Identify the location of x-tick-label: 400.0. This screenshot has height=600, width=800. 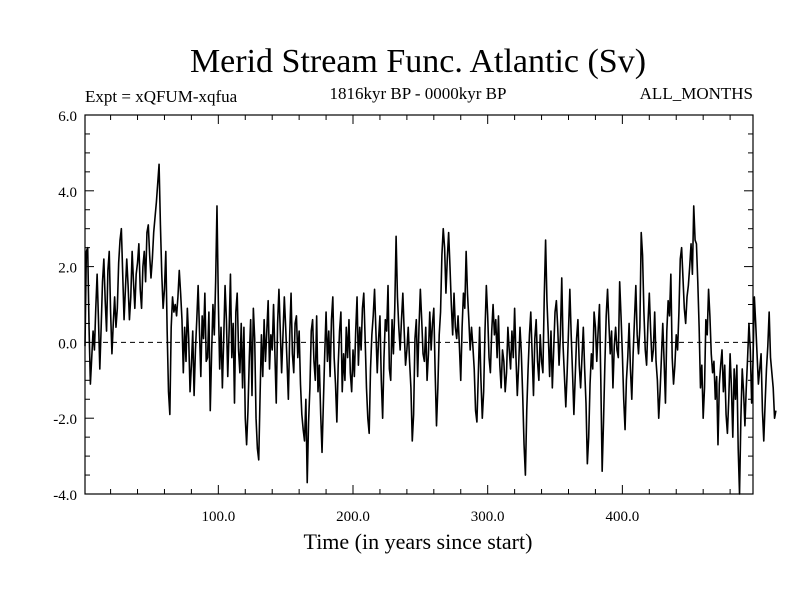
(622, 517).